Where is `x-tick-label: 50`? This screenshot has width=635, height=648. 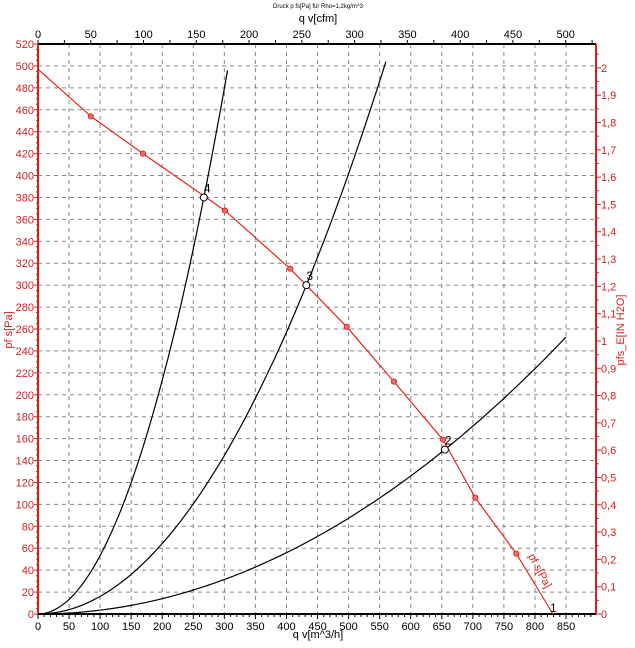 x-tick-label: 50 is located at coordinates (69, 627).